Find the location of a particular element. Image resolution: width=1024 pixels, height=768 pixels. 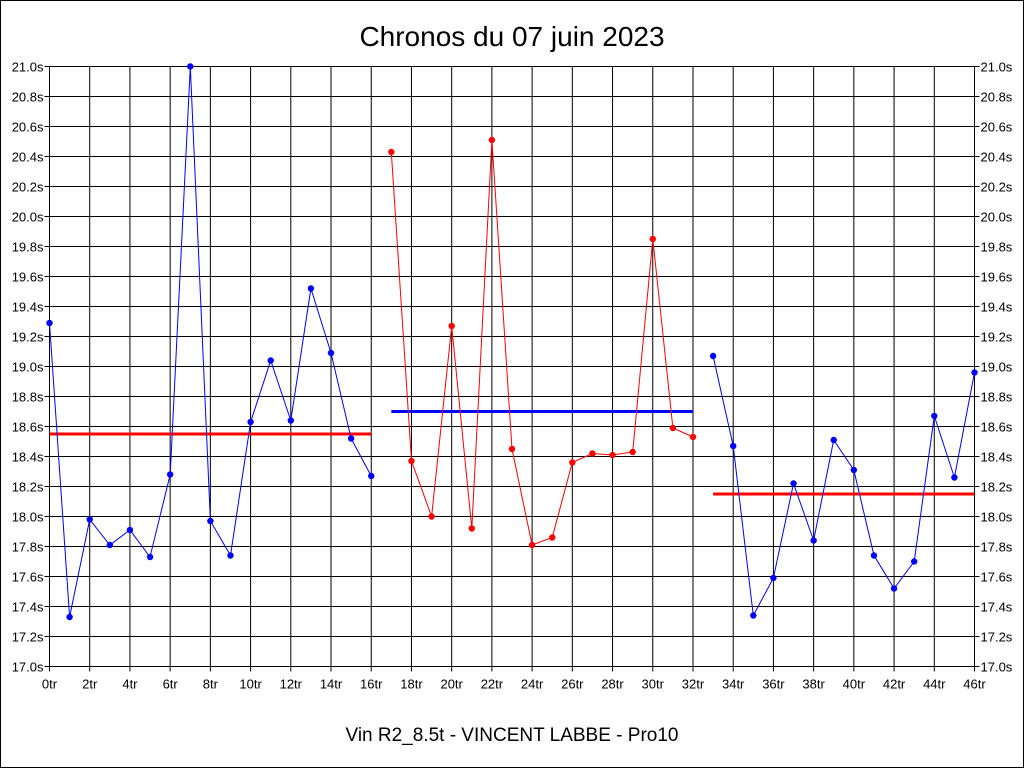

y-tick-label-left: 19.0s is located at coordinates (28, 367).